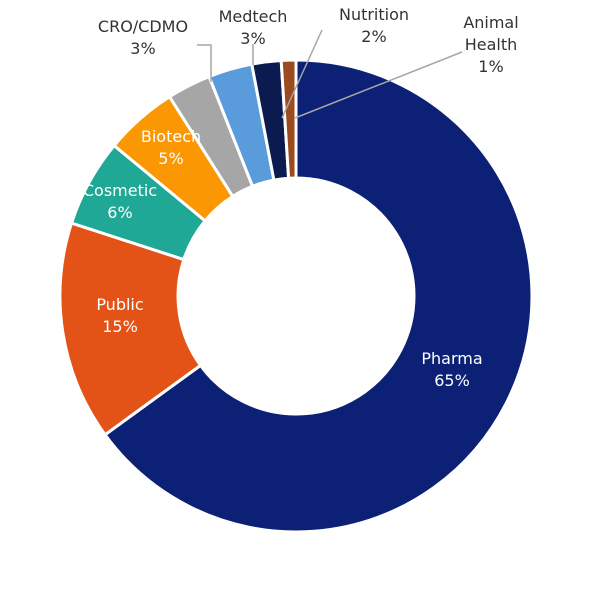 The width and height of the screenshot is (591, 591). What do you see at coordinates (378, 85) in the screenshot?
I see `leader-line-animal-health` at bounding box center [378, 85].